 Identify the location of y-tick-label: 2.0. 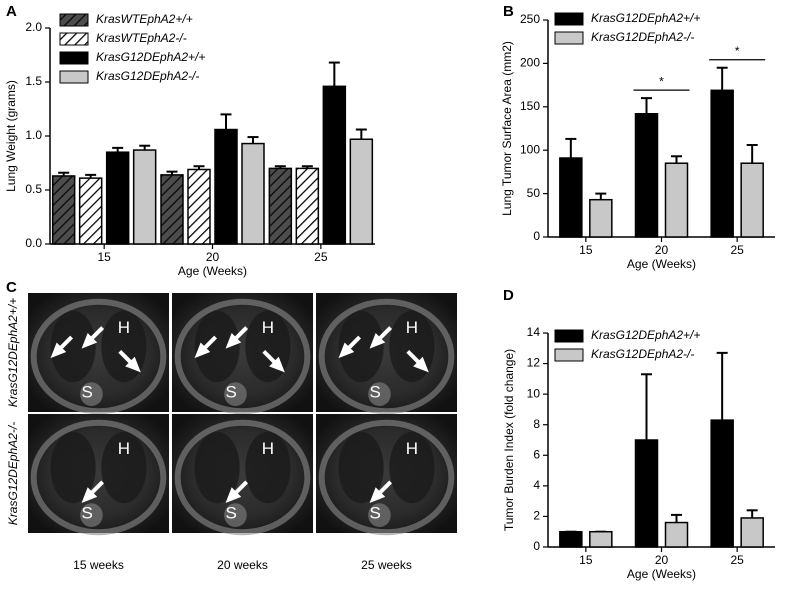
(33, 27).